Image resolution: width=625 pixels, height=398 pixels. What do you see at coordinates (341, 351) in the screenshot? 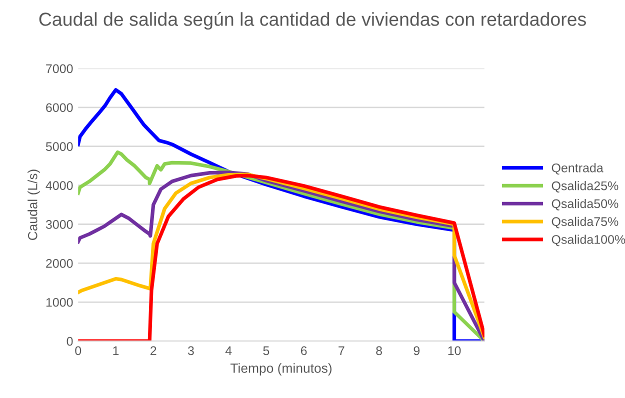
I see `x-tick-label: 7` at bounding box center [341, 351].